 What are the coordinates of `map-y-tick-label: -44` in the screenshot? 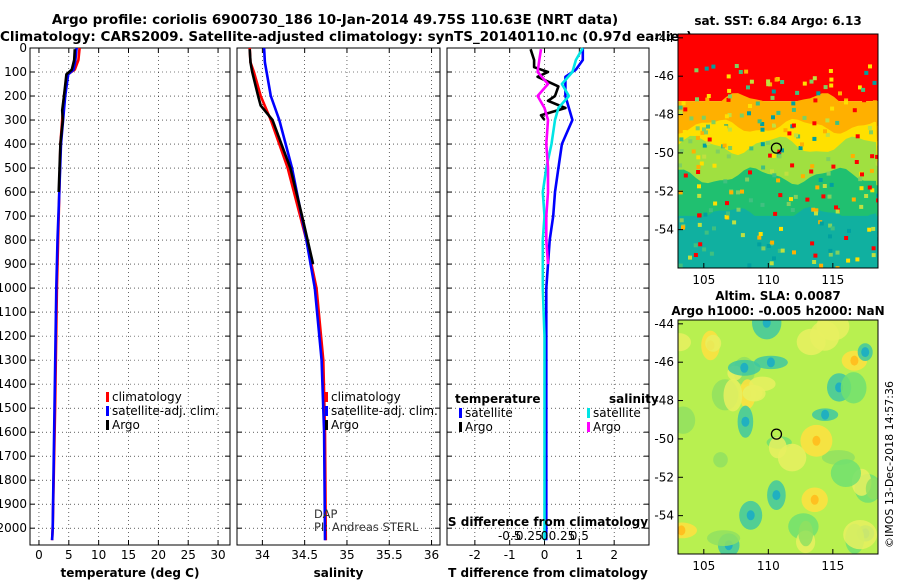 It's located at (664, 38).